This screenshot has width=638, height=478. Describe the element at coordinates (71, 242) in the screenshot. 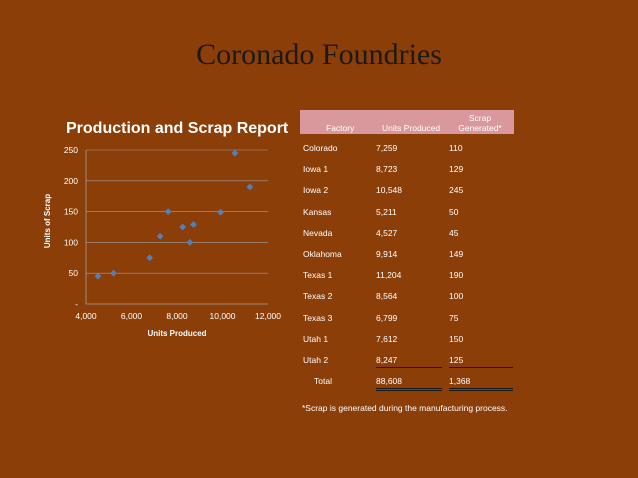

I see `y-tick-label: 100` at that location.